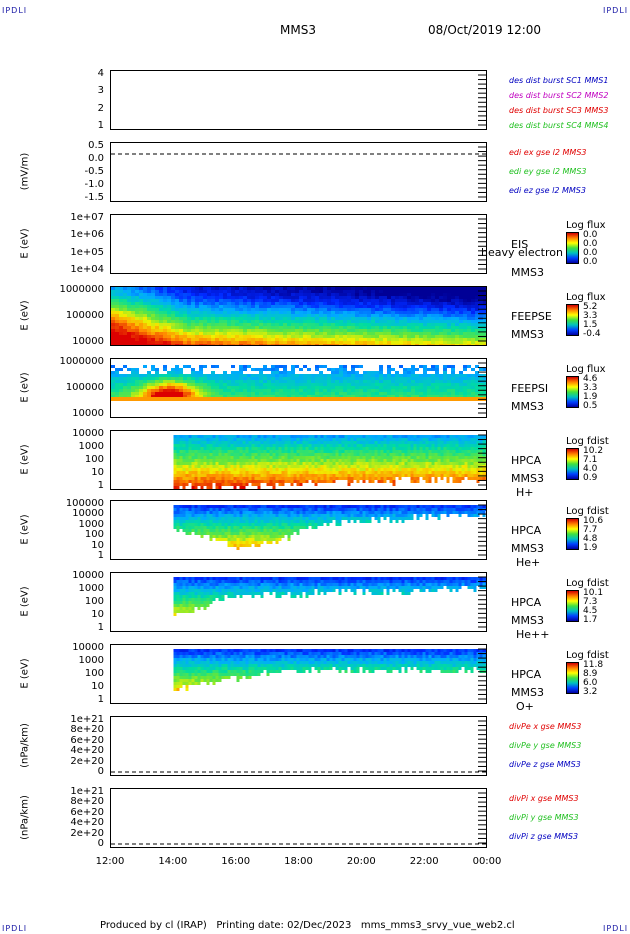 The image size is (630, 934). Describe the element at coordinates (616, 928) in the screenshot. I see `corner-label-br: IPDLI` at that location.